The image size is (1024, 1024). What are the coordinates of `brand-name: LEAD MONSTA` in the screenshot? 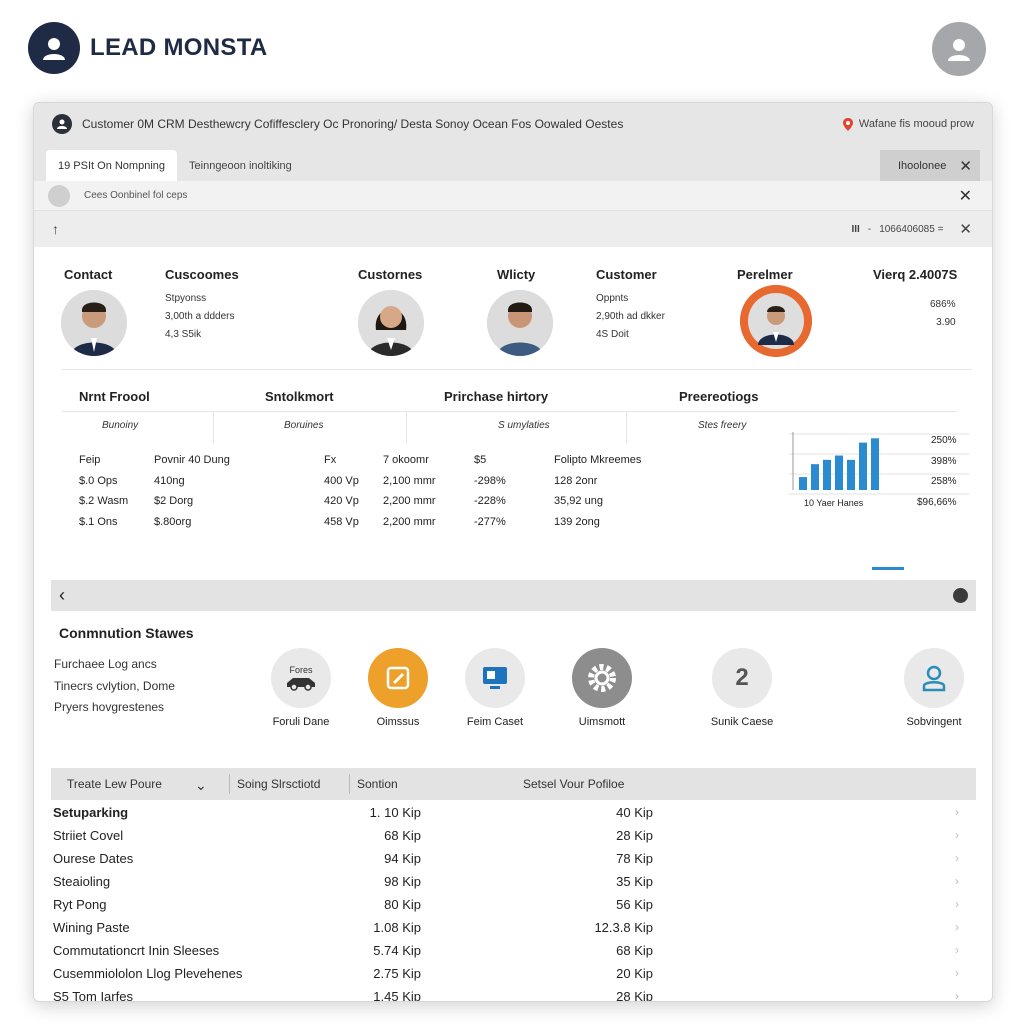 It's located at (179, 47).